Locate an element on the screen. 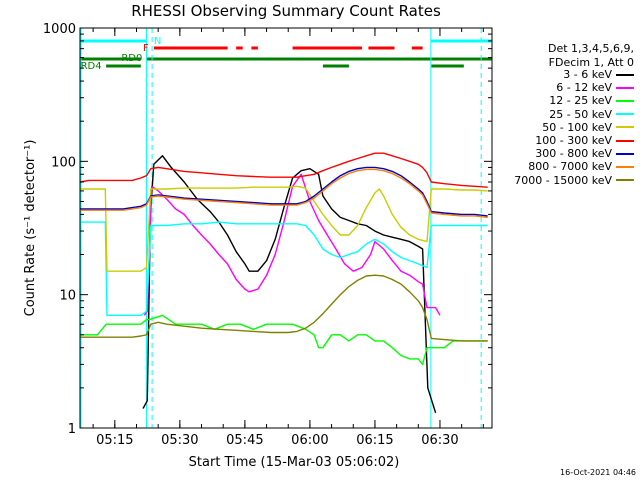  legend-entry-7: 800 - 7000 keV is located at coordinates (581, 166).